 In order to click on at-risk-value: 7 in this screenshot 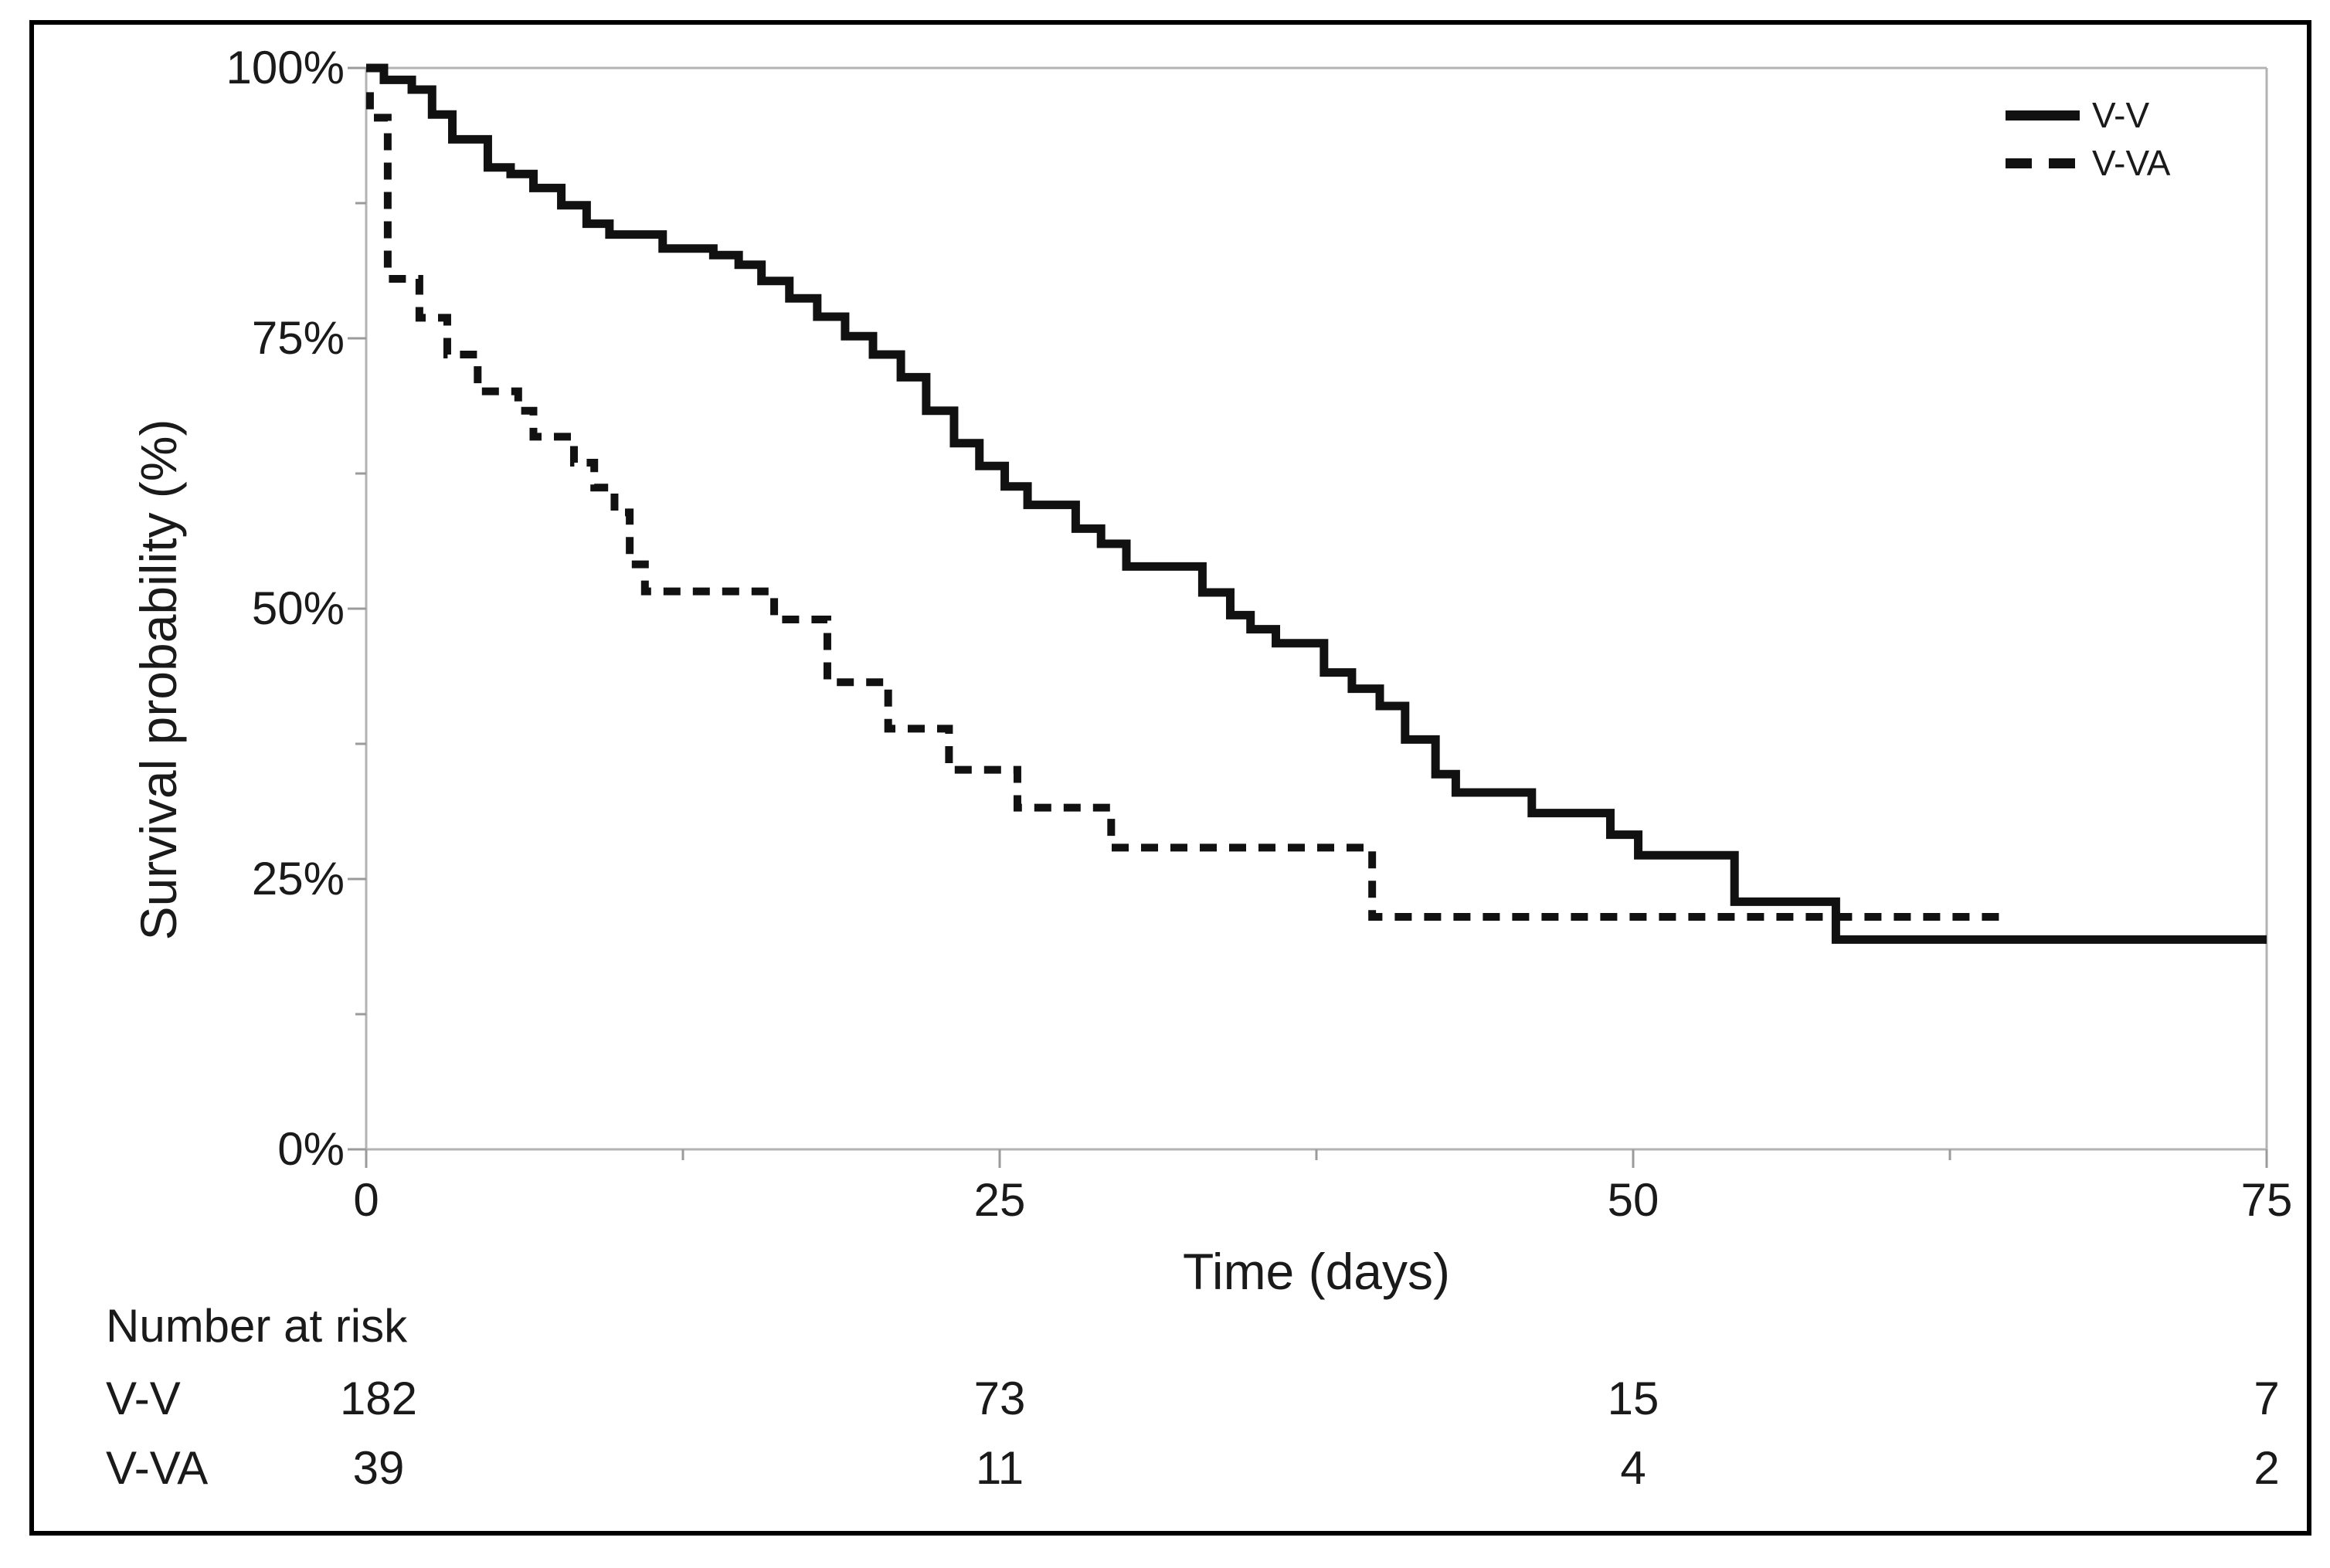, I will do `click(2267, 1398)`.